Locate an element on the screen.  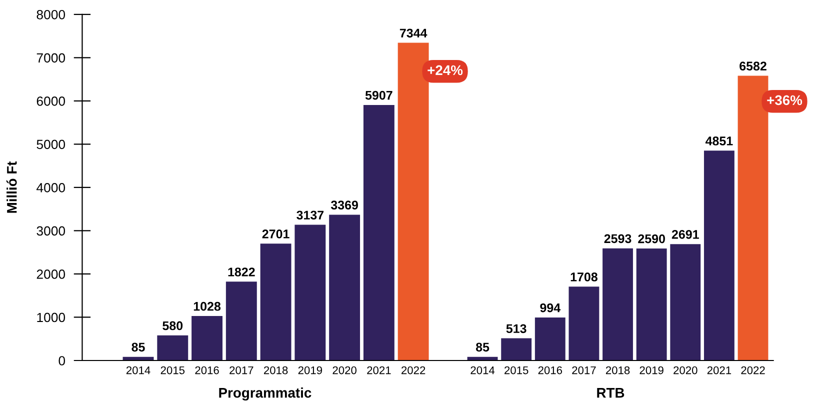
data-label: 2593 is located at coordinates (618, 239).